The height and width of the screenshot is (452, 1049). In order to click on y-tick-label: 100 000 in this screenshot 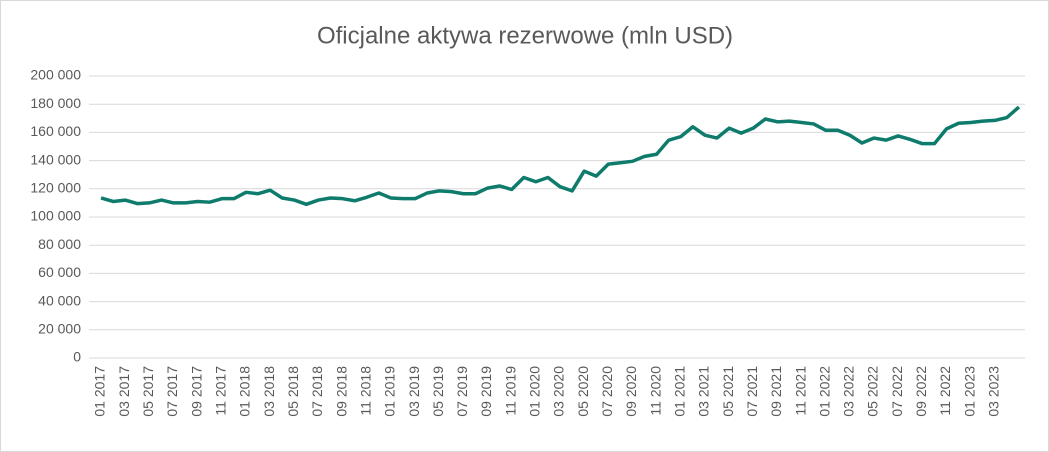, I will do `click(55, 216)`.